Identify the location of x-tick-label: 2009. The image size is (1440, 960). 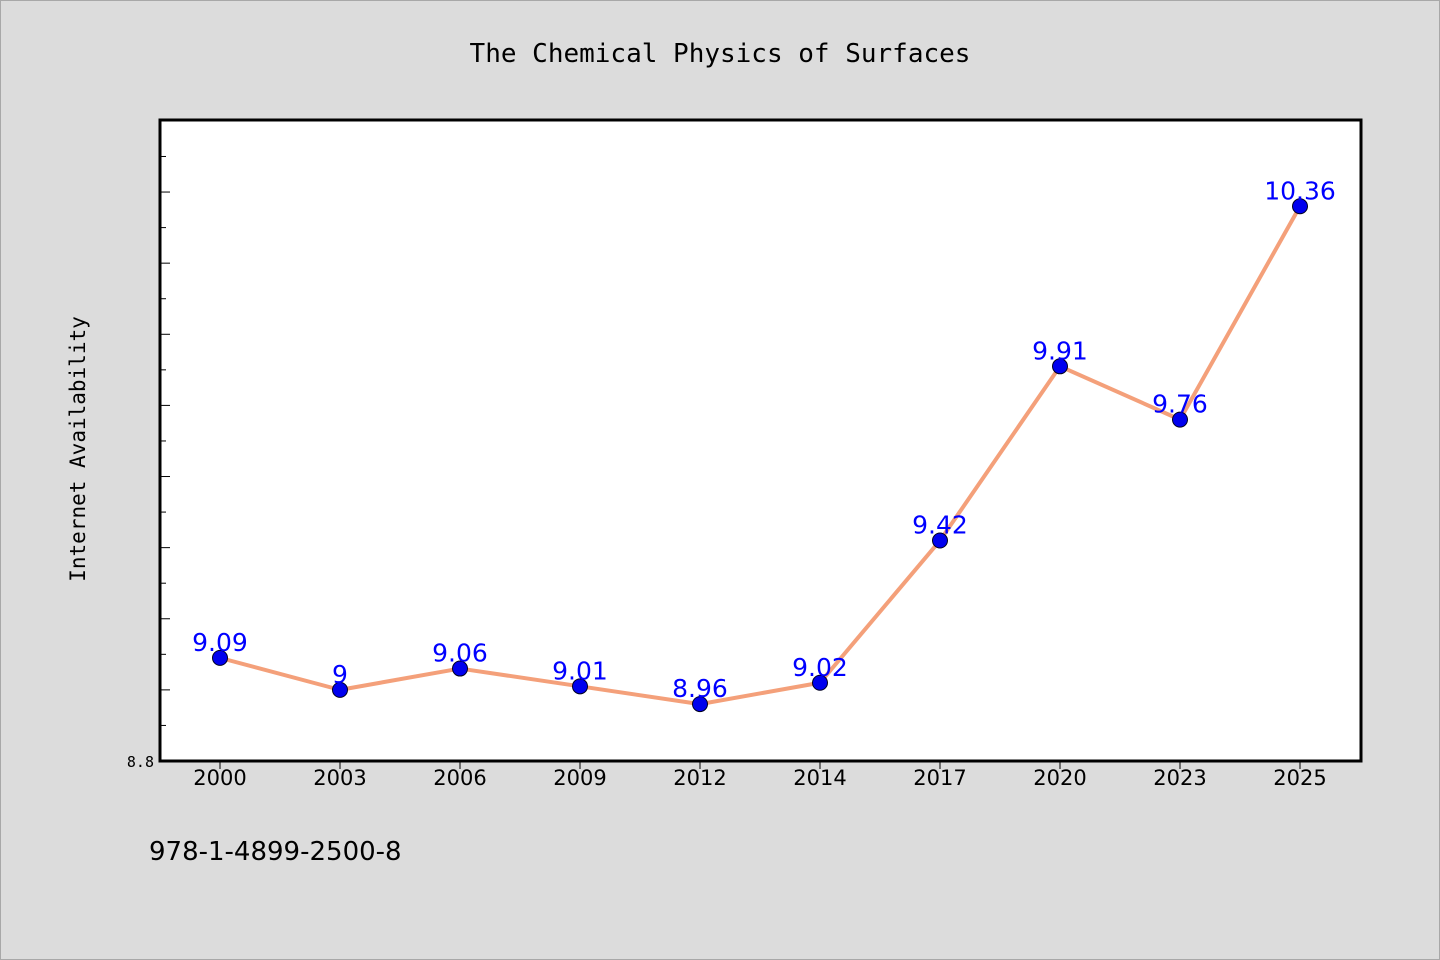
(579, 778).